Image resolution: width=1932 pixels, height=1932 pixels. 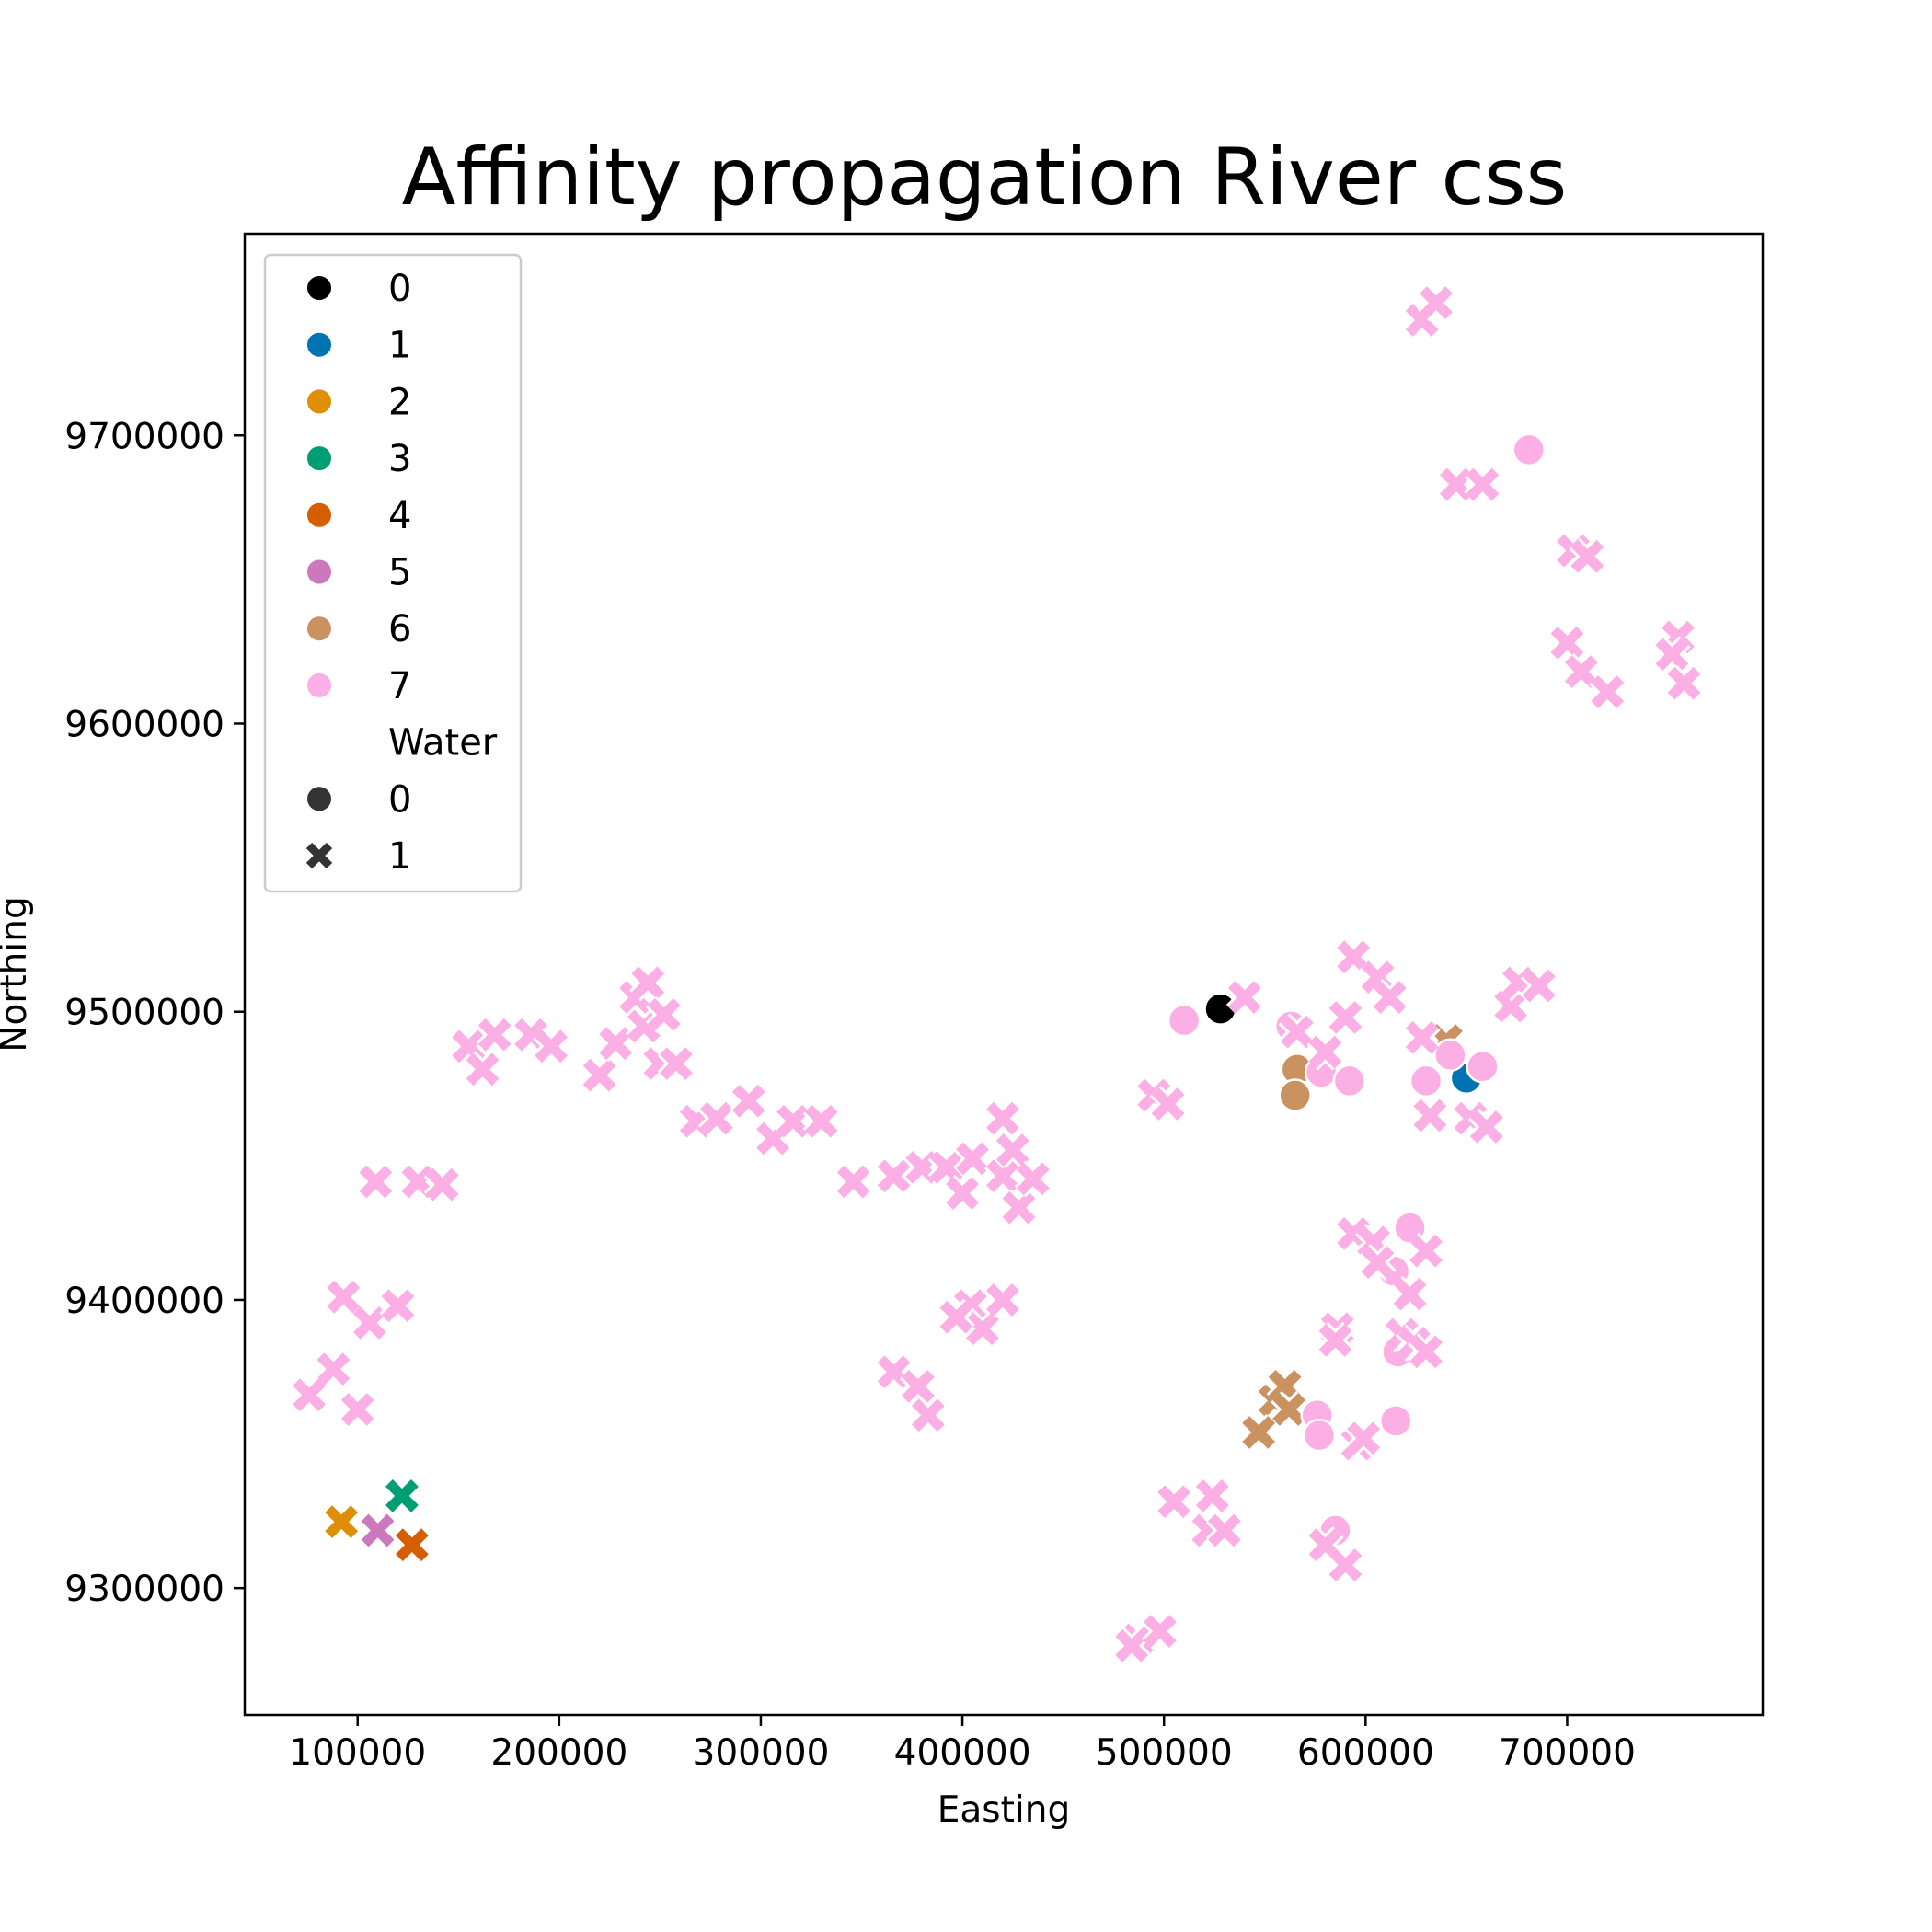 I want to click on y-tick-label: 9700000, so click(x=144, y=436).